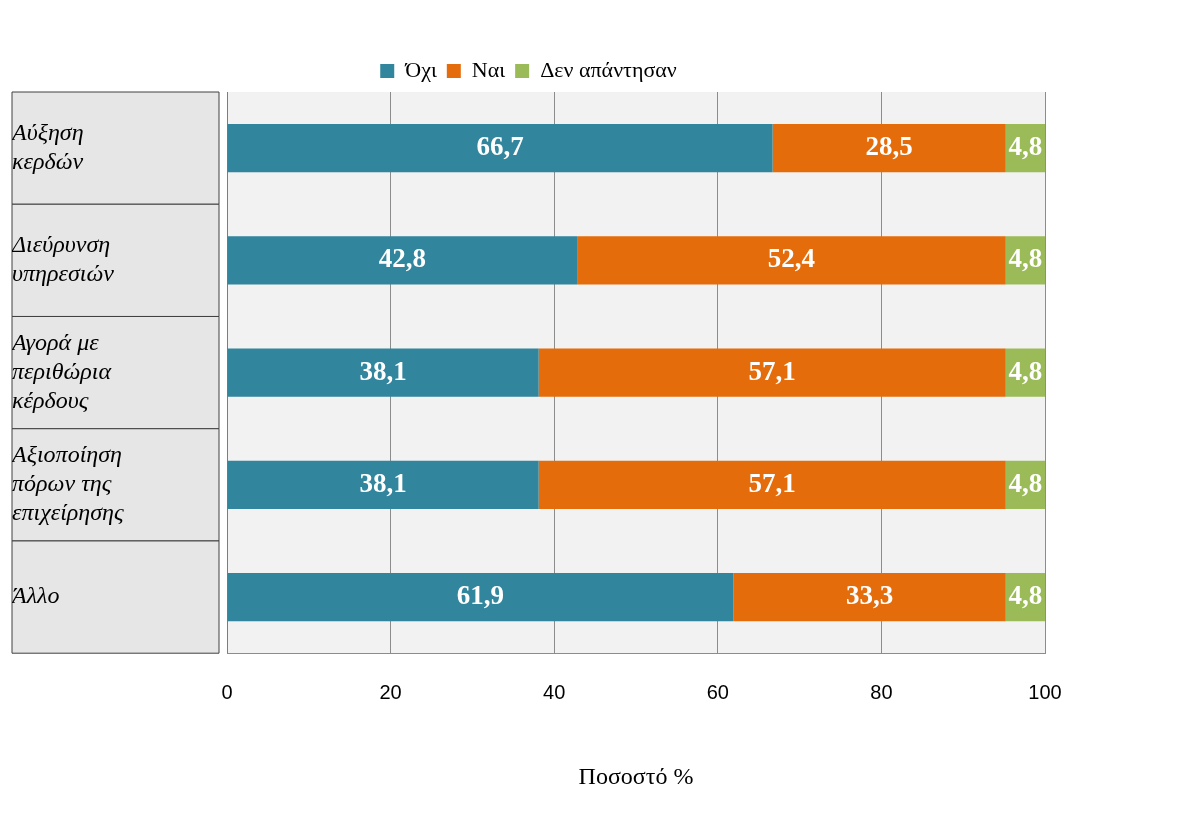 This screenshot has height=816, width=1195. Describe the element at coordinates (554, 691) in the screenshot. I see `x-tick-label: 40` at that location.